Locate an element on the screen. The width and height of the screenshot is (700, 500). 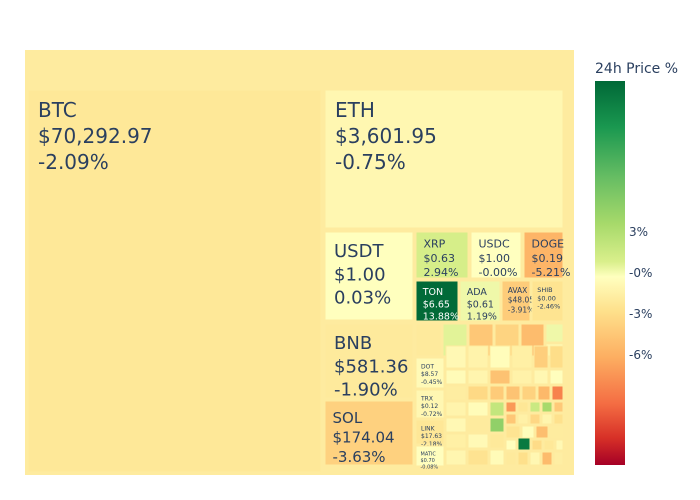
coin-tile-usdc: USDC$1.00-0.00% is located at coordinates (496, 255).